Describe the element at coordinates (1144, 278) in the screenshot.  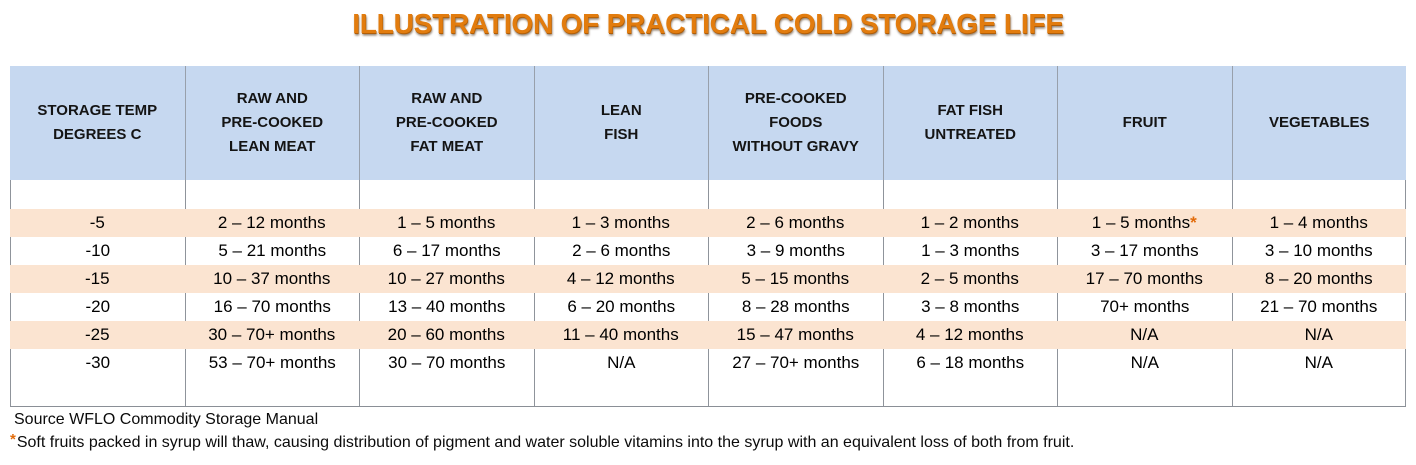
I see `table-cell: 17 – 70 months` at that location.